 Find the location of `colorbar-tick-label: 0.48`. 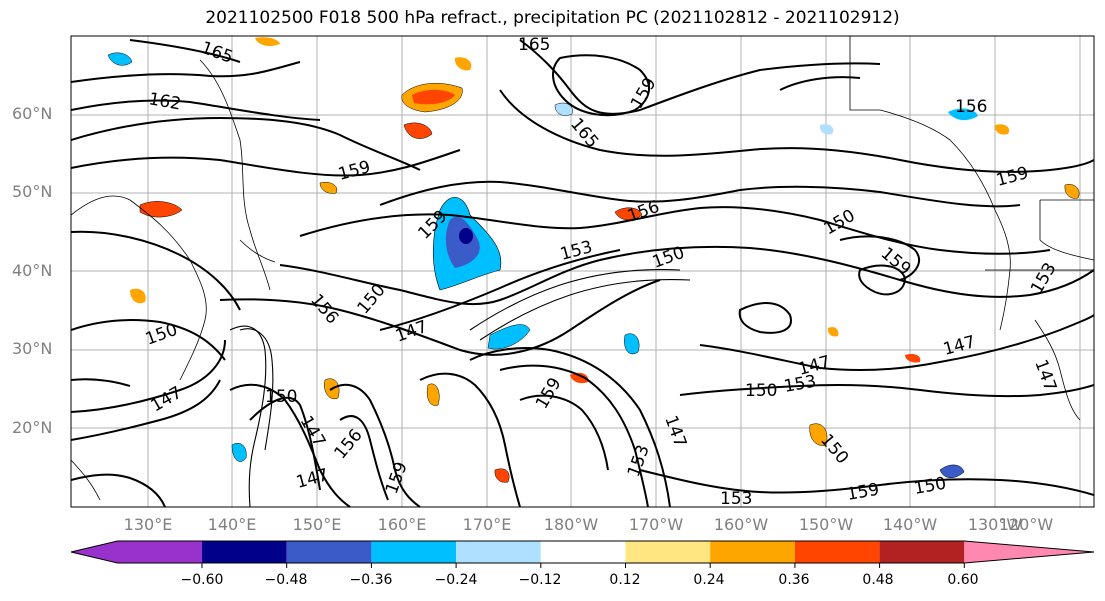

colorbar-tick-label: 0.48 is located at coordinates (878, 580).